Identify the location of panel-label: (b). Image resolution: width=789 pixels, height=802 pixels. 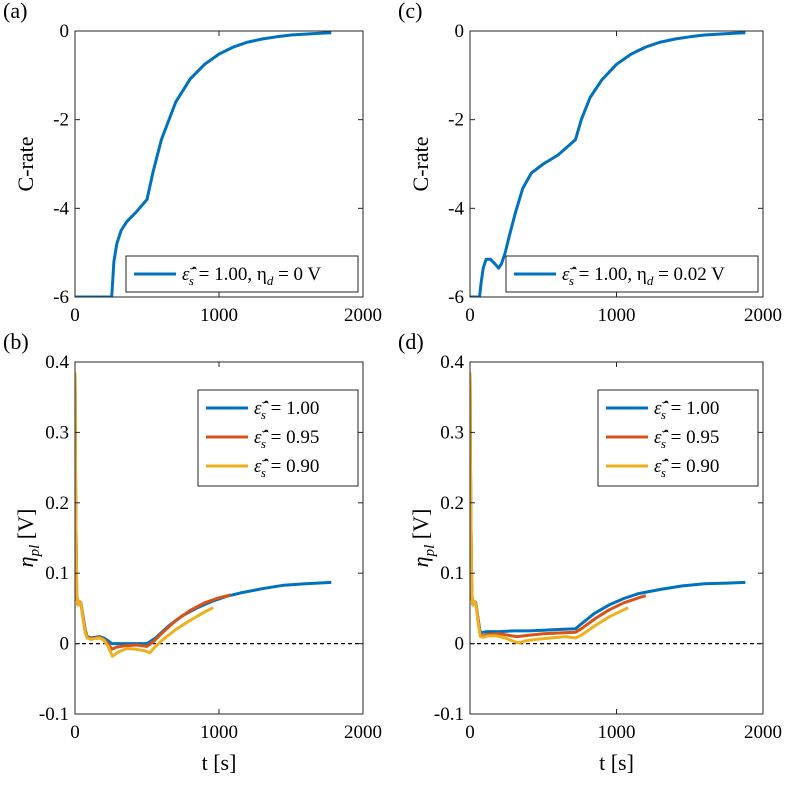
(16, 341).